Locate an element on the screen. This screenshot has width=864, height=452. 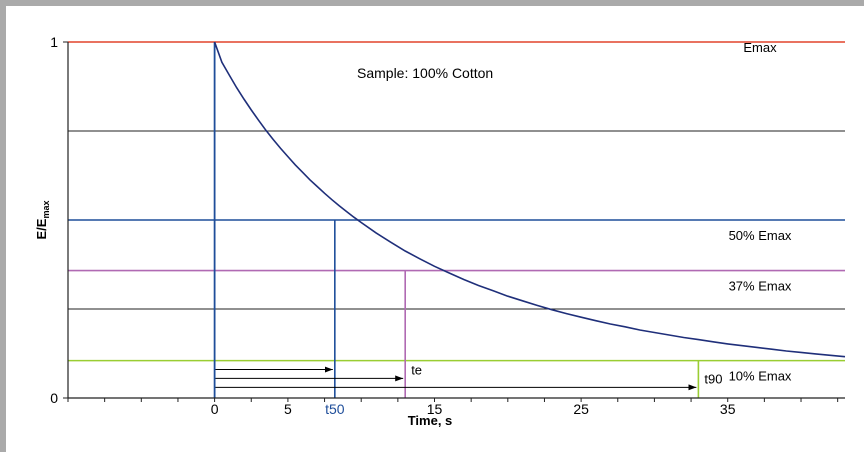
sample-annotation: Sample: 100% Cotton is located at coordinates (425, 73).